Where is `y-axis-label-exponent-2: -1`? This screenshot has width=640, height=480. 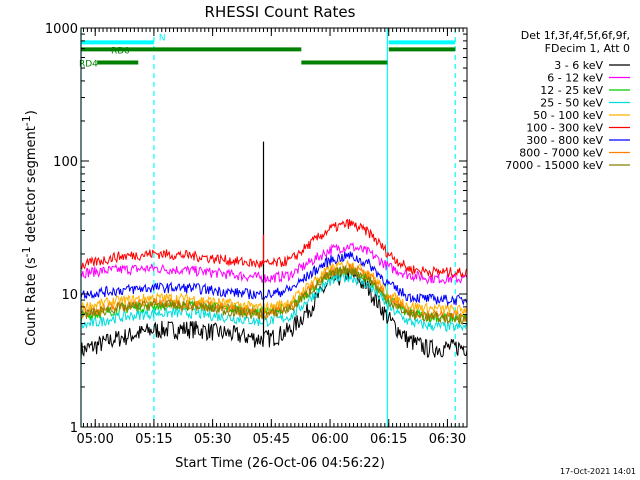
y-axis-label-exponent-2: -1 is located at coordinates (26, 120).